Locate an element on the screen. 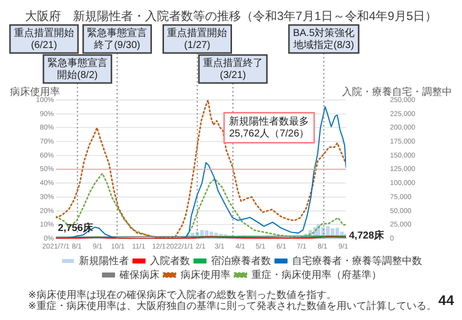  text: 重点措置開始(6/21) is located at coordinates (44, 38).